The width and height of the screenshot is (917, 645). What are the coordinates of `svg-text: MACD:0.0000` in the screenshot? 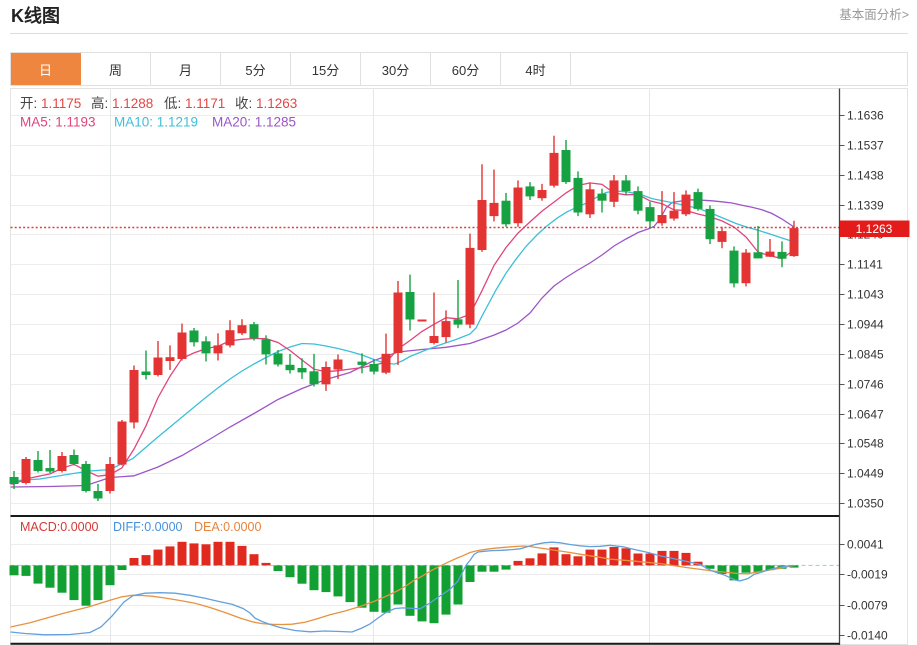 It's located at (59, 527).